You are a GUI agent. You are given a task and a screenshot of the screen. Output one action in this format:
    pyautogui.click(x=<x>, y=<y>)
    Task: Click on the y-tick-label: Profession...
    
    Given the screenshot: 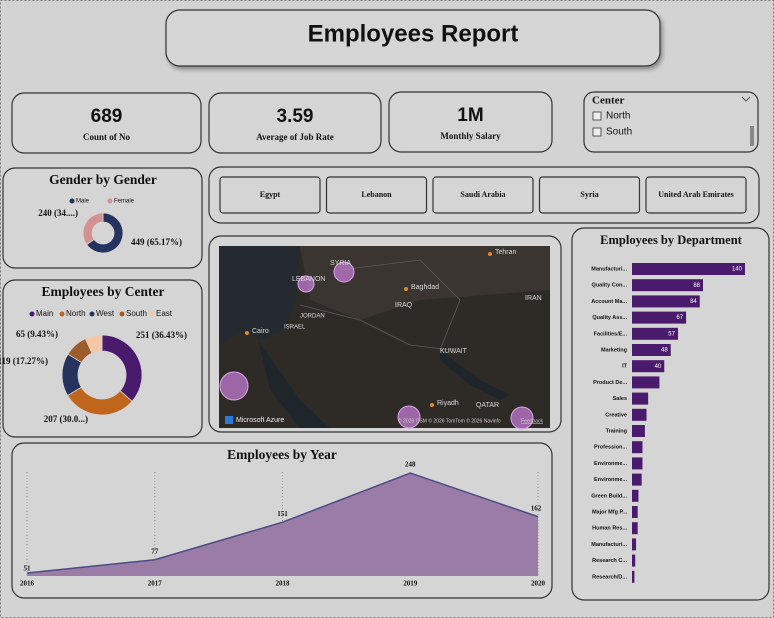 What is the action you would take?
    pyautogui.click(x=610, y=448)
    